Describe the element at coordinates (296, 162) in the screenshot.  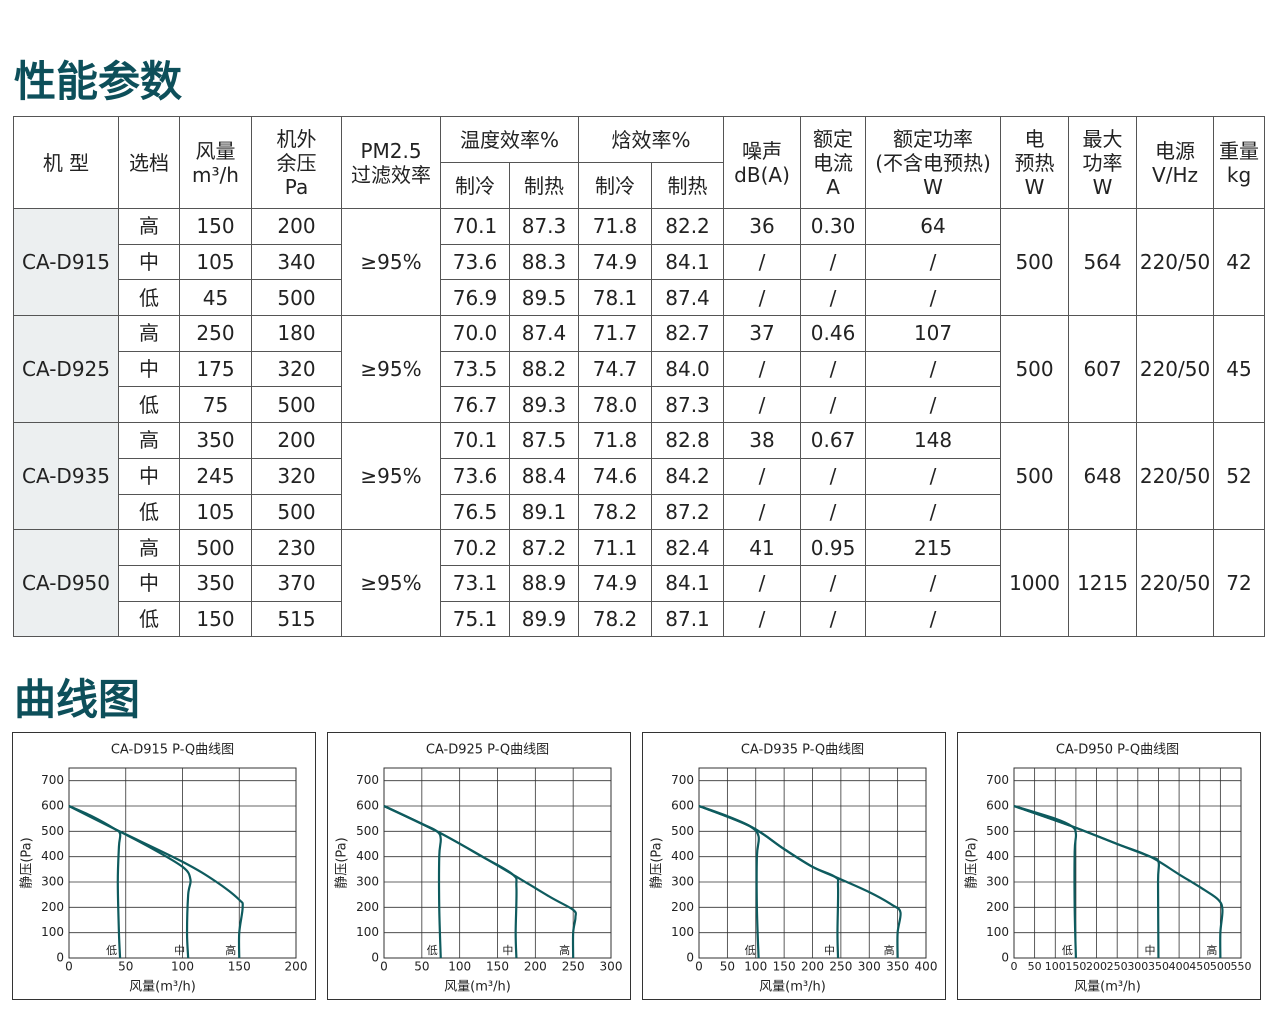
I see `header-cell: 机外 余压 Pa` at that location.